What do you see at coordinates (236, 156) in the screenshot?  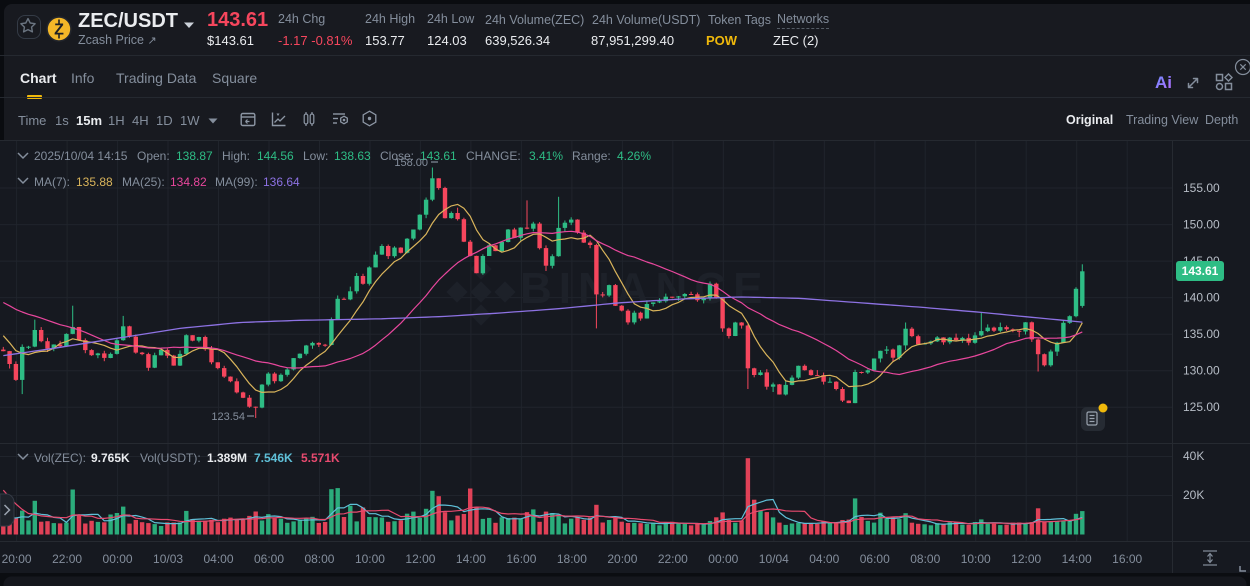 I see `svg-text: High:` at bounding box center [236, 156].